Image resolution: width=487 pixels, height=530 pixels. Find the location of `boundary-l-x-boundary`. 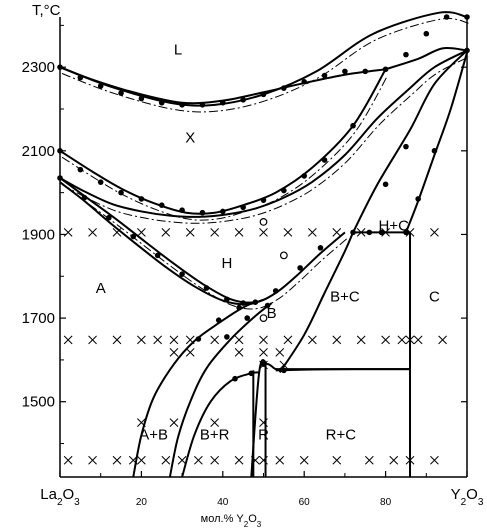

boundary-l-x-boundary is located at coordinates (426, 59).